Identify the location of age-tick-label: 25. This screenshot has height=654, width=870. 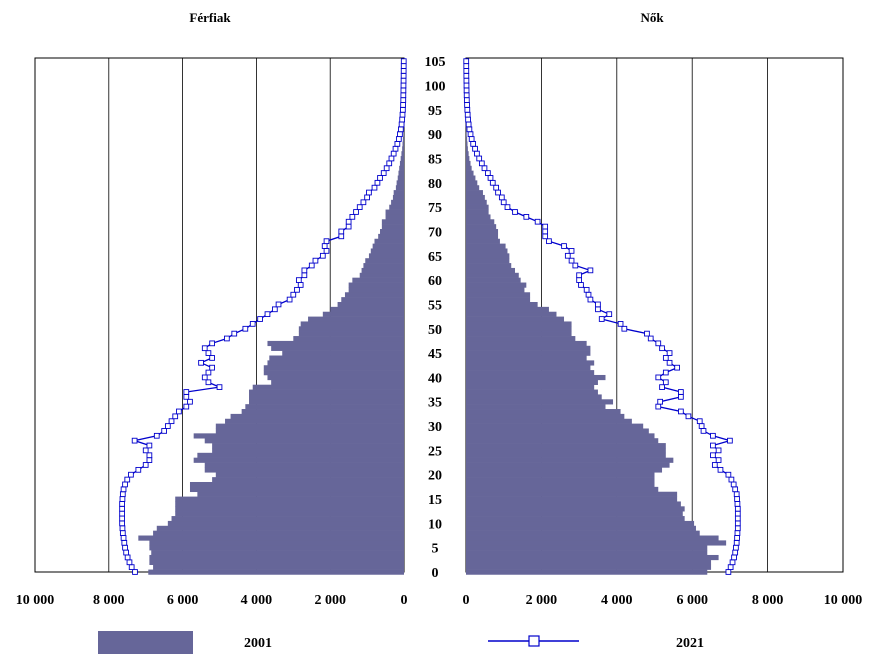
(435, 451).